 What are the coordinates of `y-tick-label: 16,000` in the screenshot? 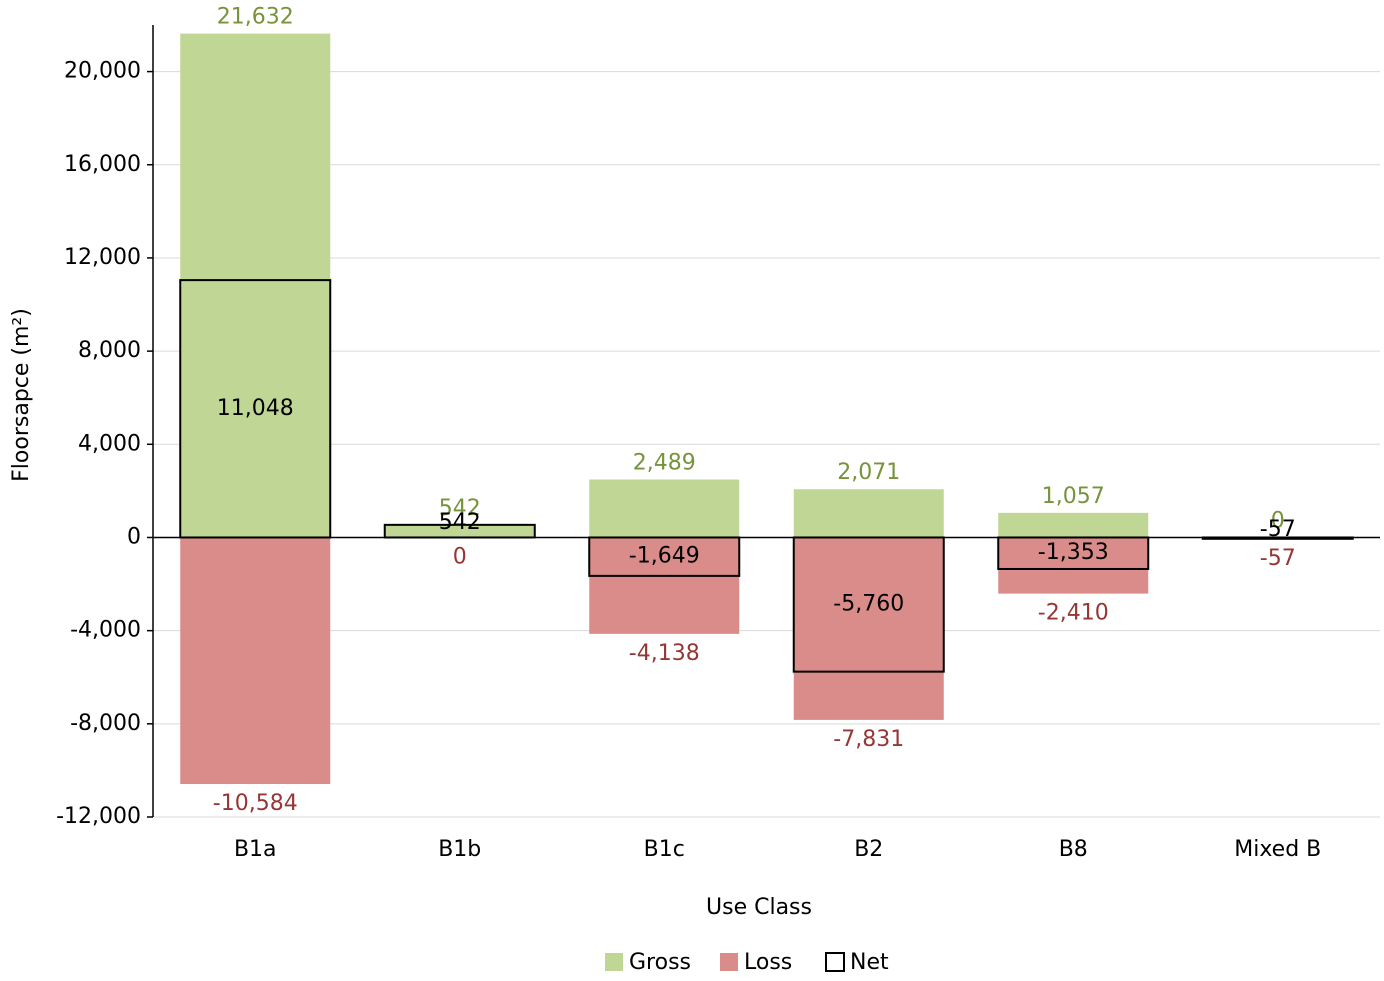 It's located at (102, 164).